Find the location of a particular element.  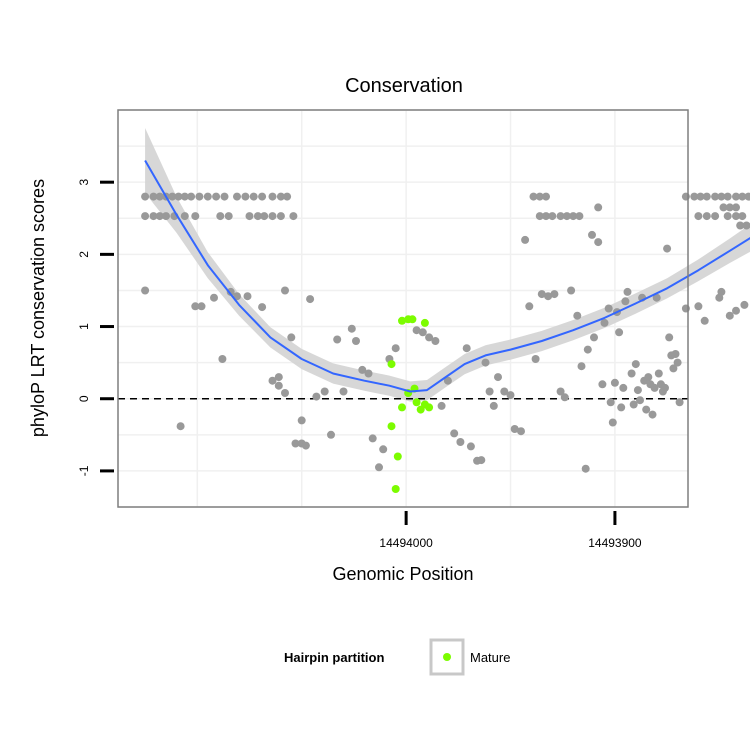

legend-key-box is located at coordinates (447, 657).